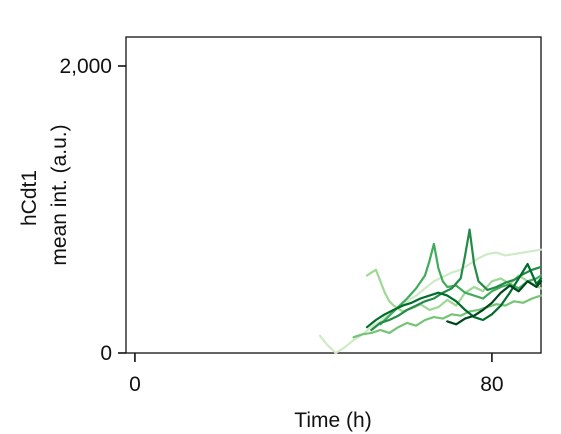  Describe the element at coordinates (135, 384) in the screenshot. I see `x-tick-label-0: 0` at that location.